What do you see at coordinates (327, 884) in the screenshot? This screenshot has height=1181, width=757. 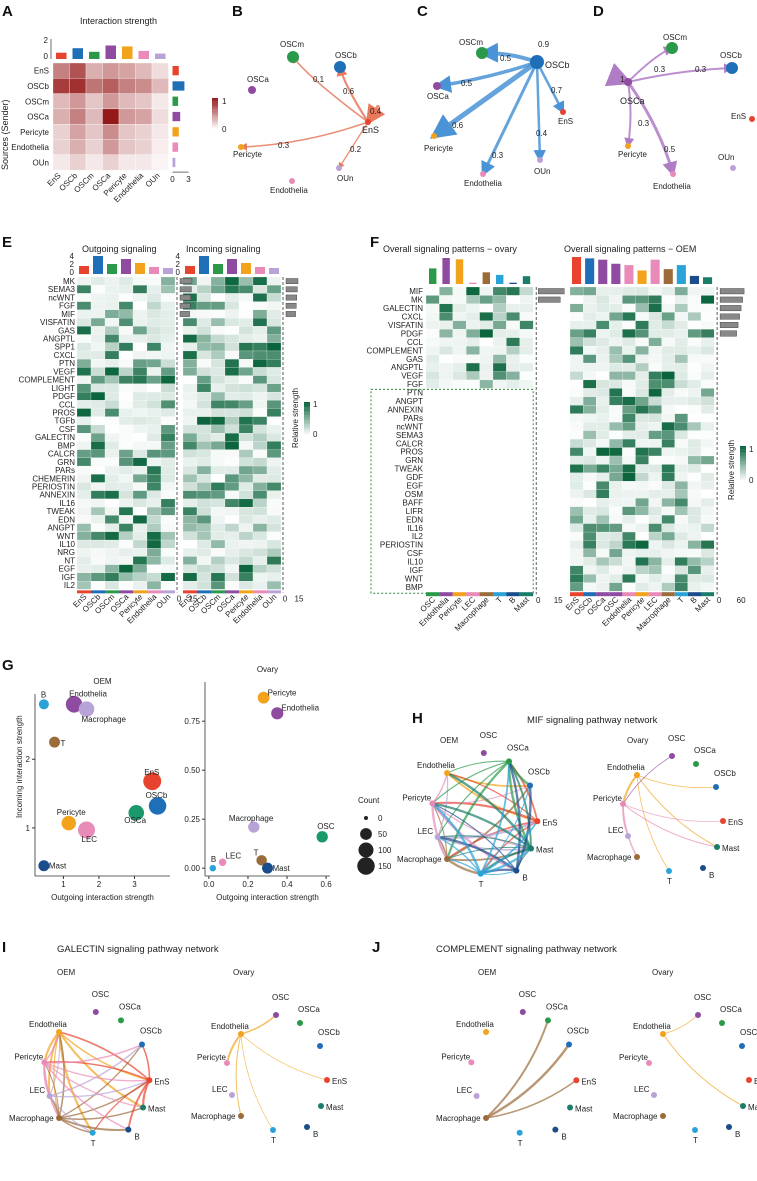 I see `x-tick-label: 0.6` at bounding box center [327, 884].